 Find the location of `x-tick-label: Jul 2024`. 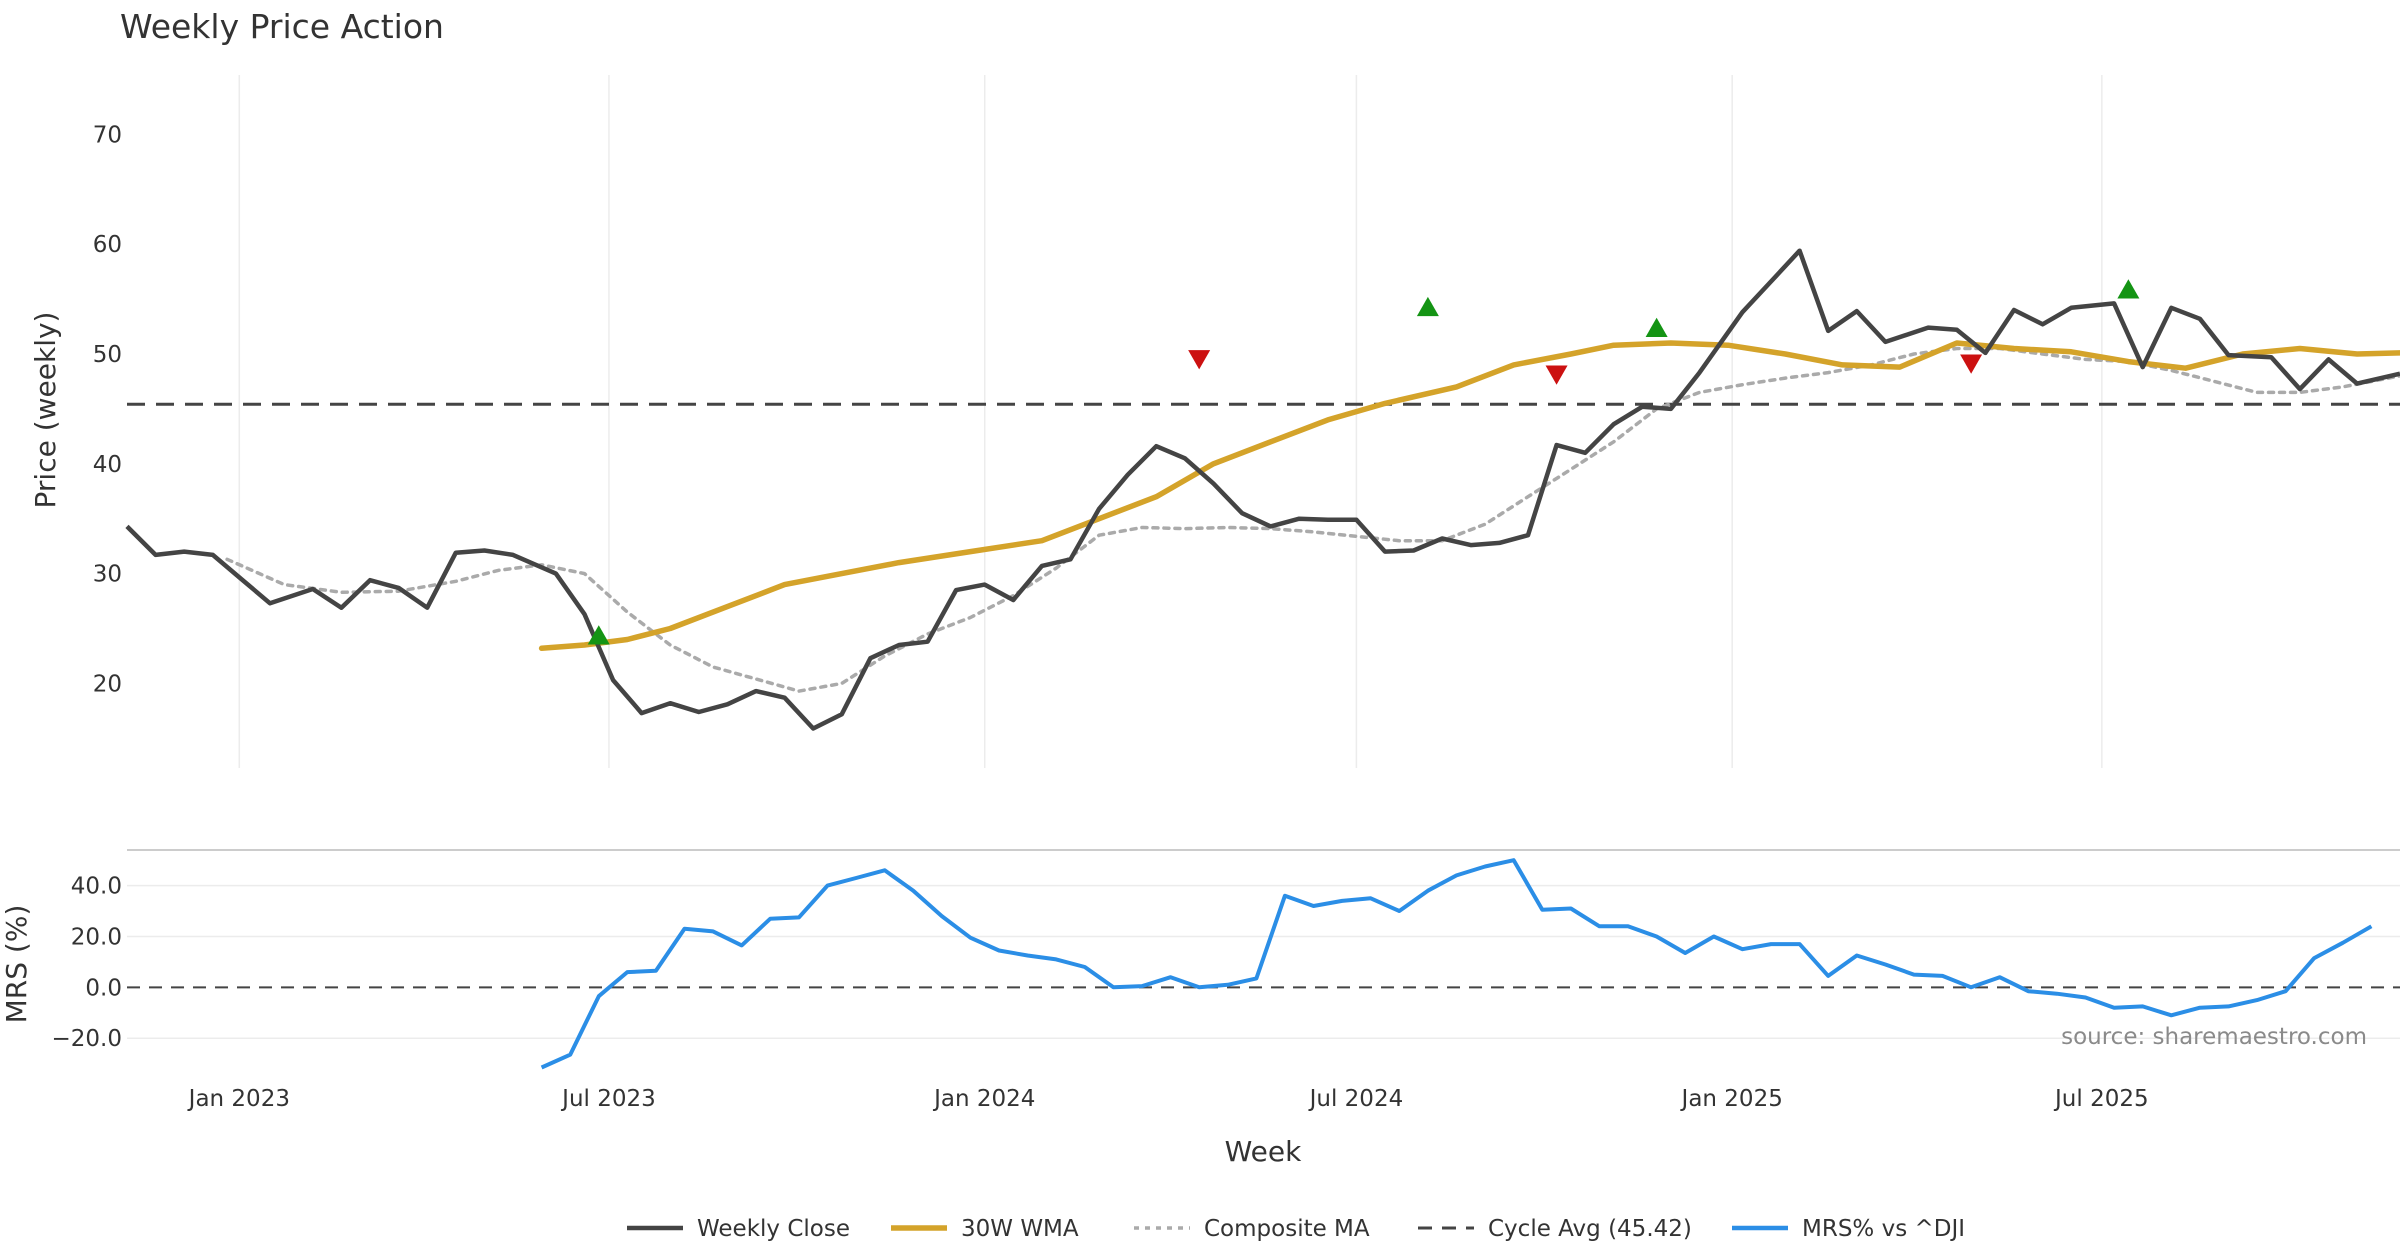

x-tick-label: Jul 2024 is located at coordinates (1356, 1099).